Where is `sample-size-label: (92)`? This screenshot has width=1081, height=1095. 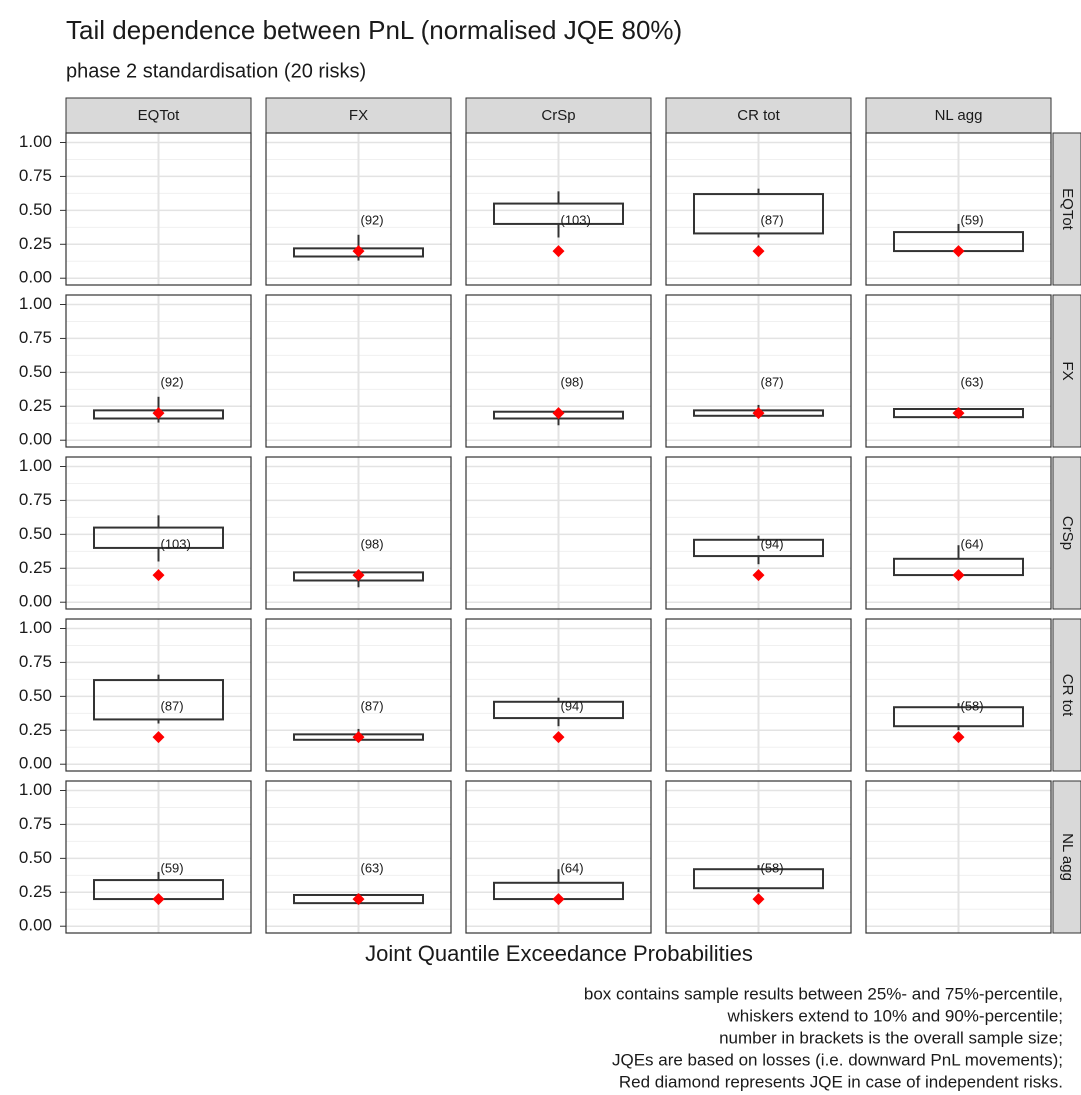 sample-size-label: (92) is located at coordinates (372, 219).